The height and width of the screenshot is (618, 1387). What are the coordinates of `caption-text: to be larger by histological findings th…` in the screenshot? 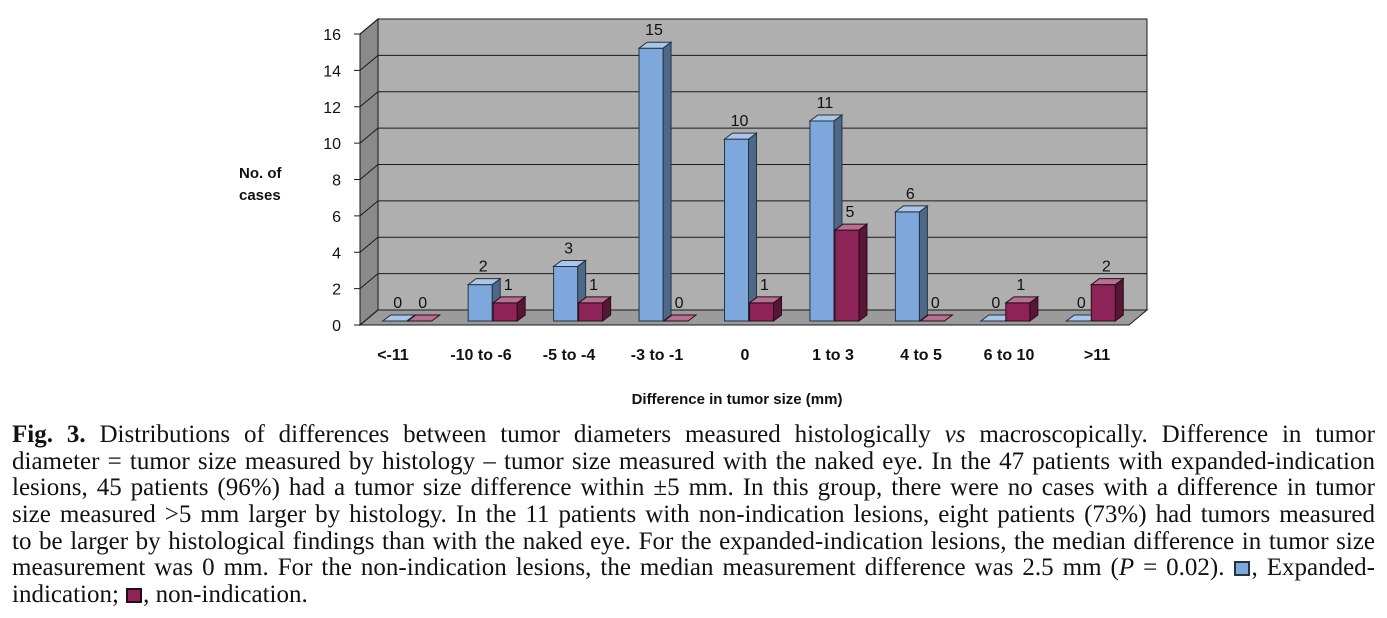 It's located at (693, 541).